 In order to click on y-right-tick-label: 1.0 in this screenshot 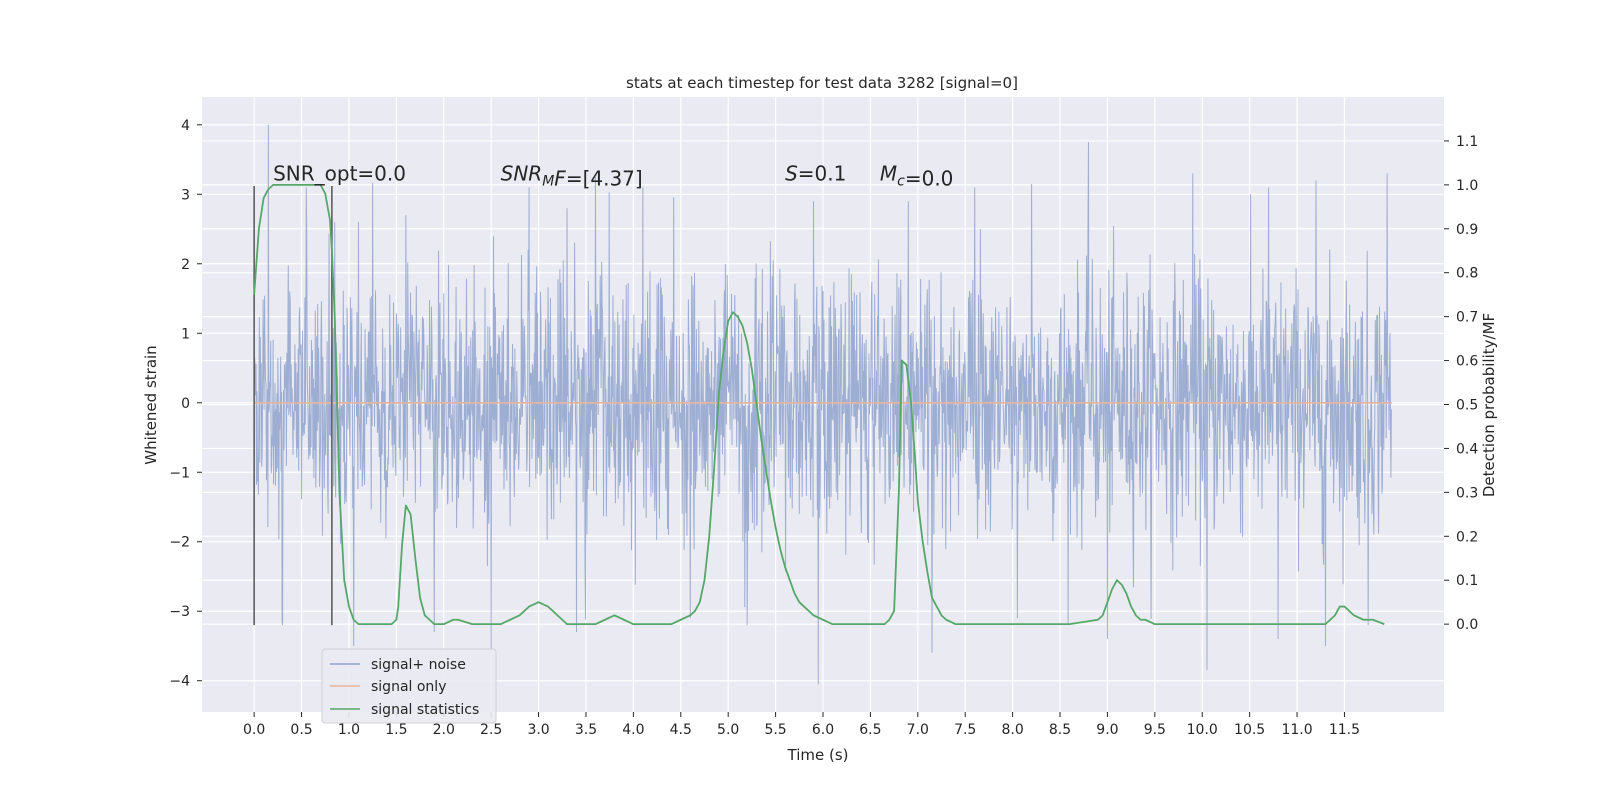, I will do `click(1467, 186)`.